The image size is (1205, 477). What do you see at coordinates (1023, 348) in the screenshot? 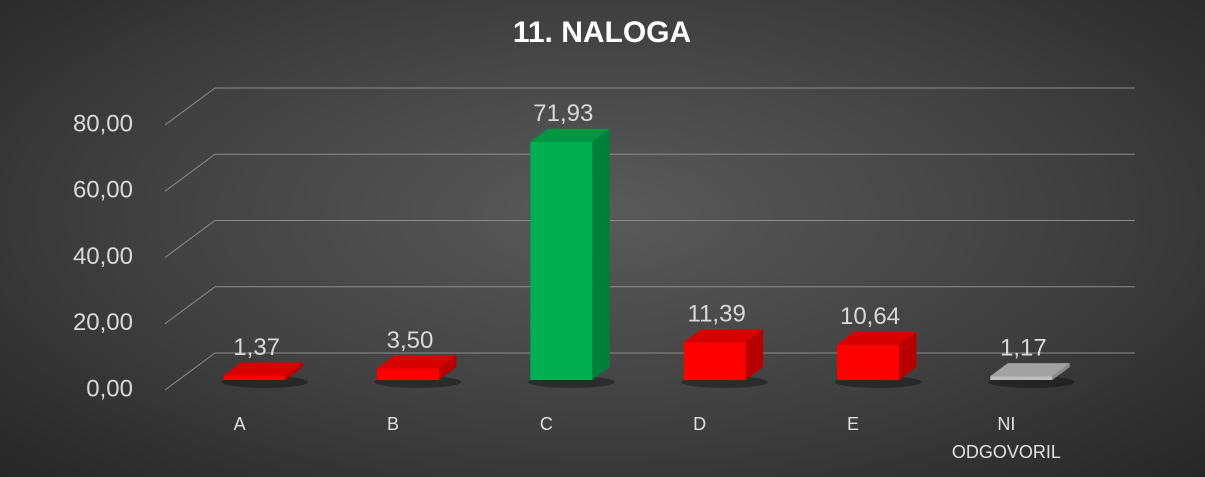
I see `value-label: 1,17` at bounding box center [1023, 348].